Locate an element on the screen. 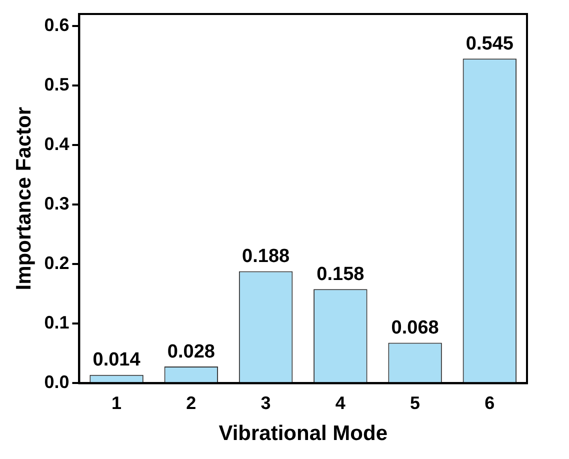 The image size is (569, 459). data-label: 0.545 is located at coordinates (490, 43).